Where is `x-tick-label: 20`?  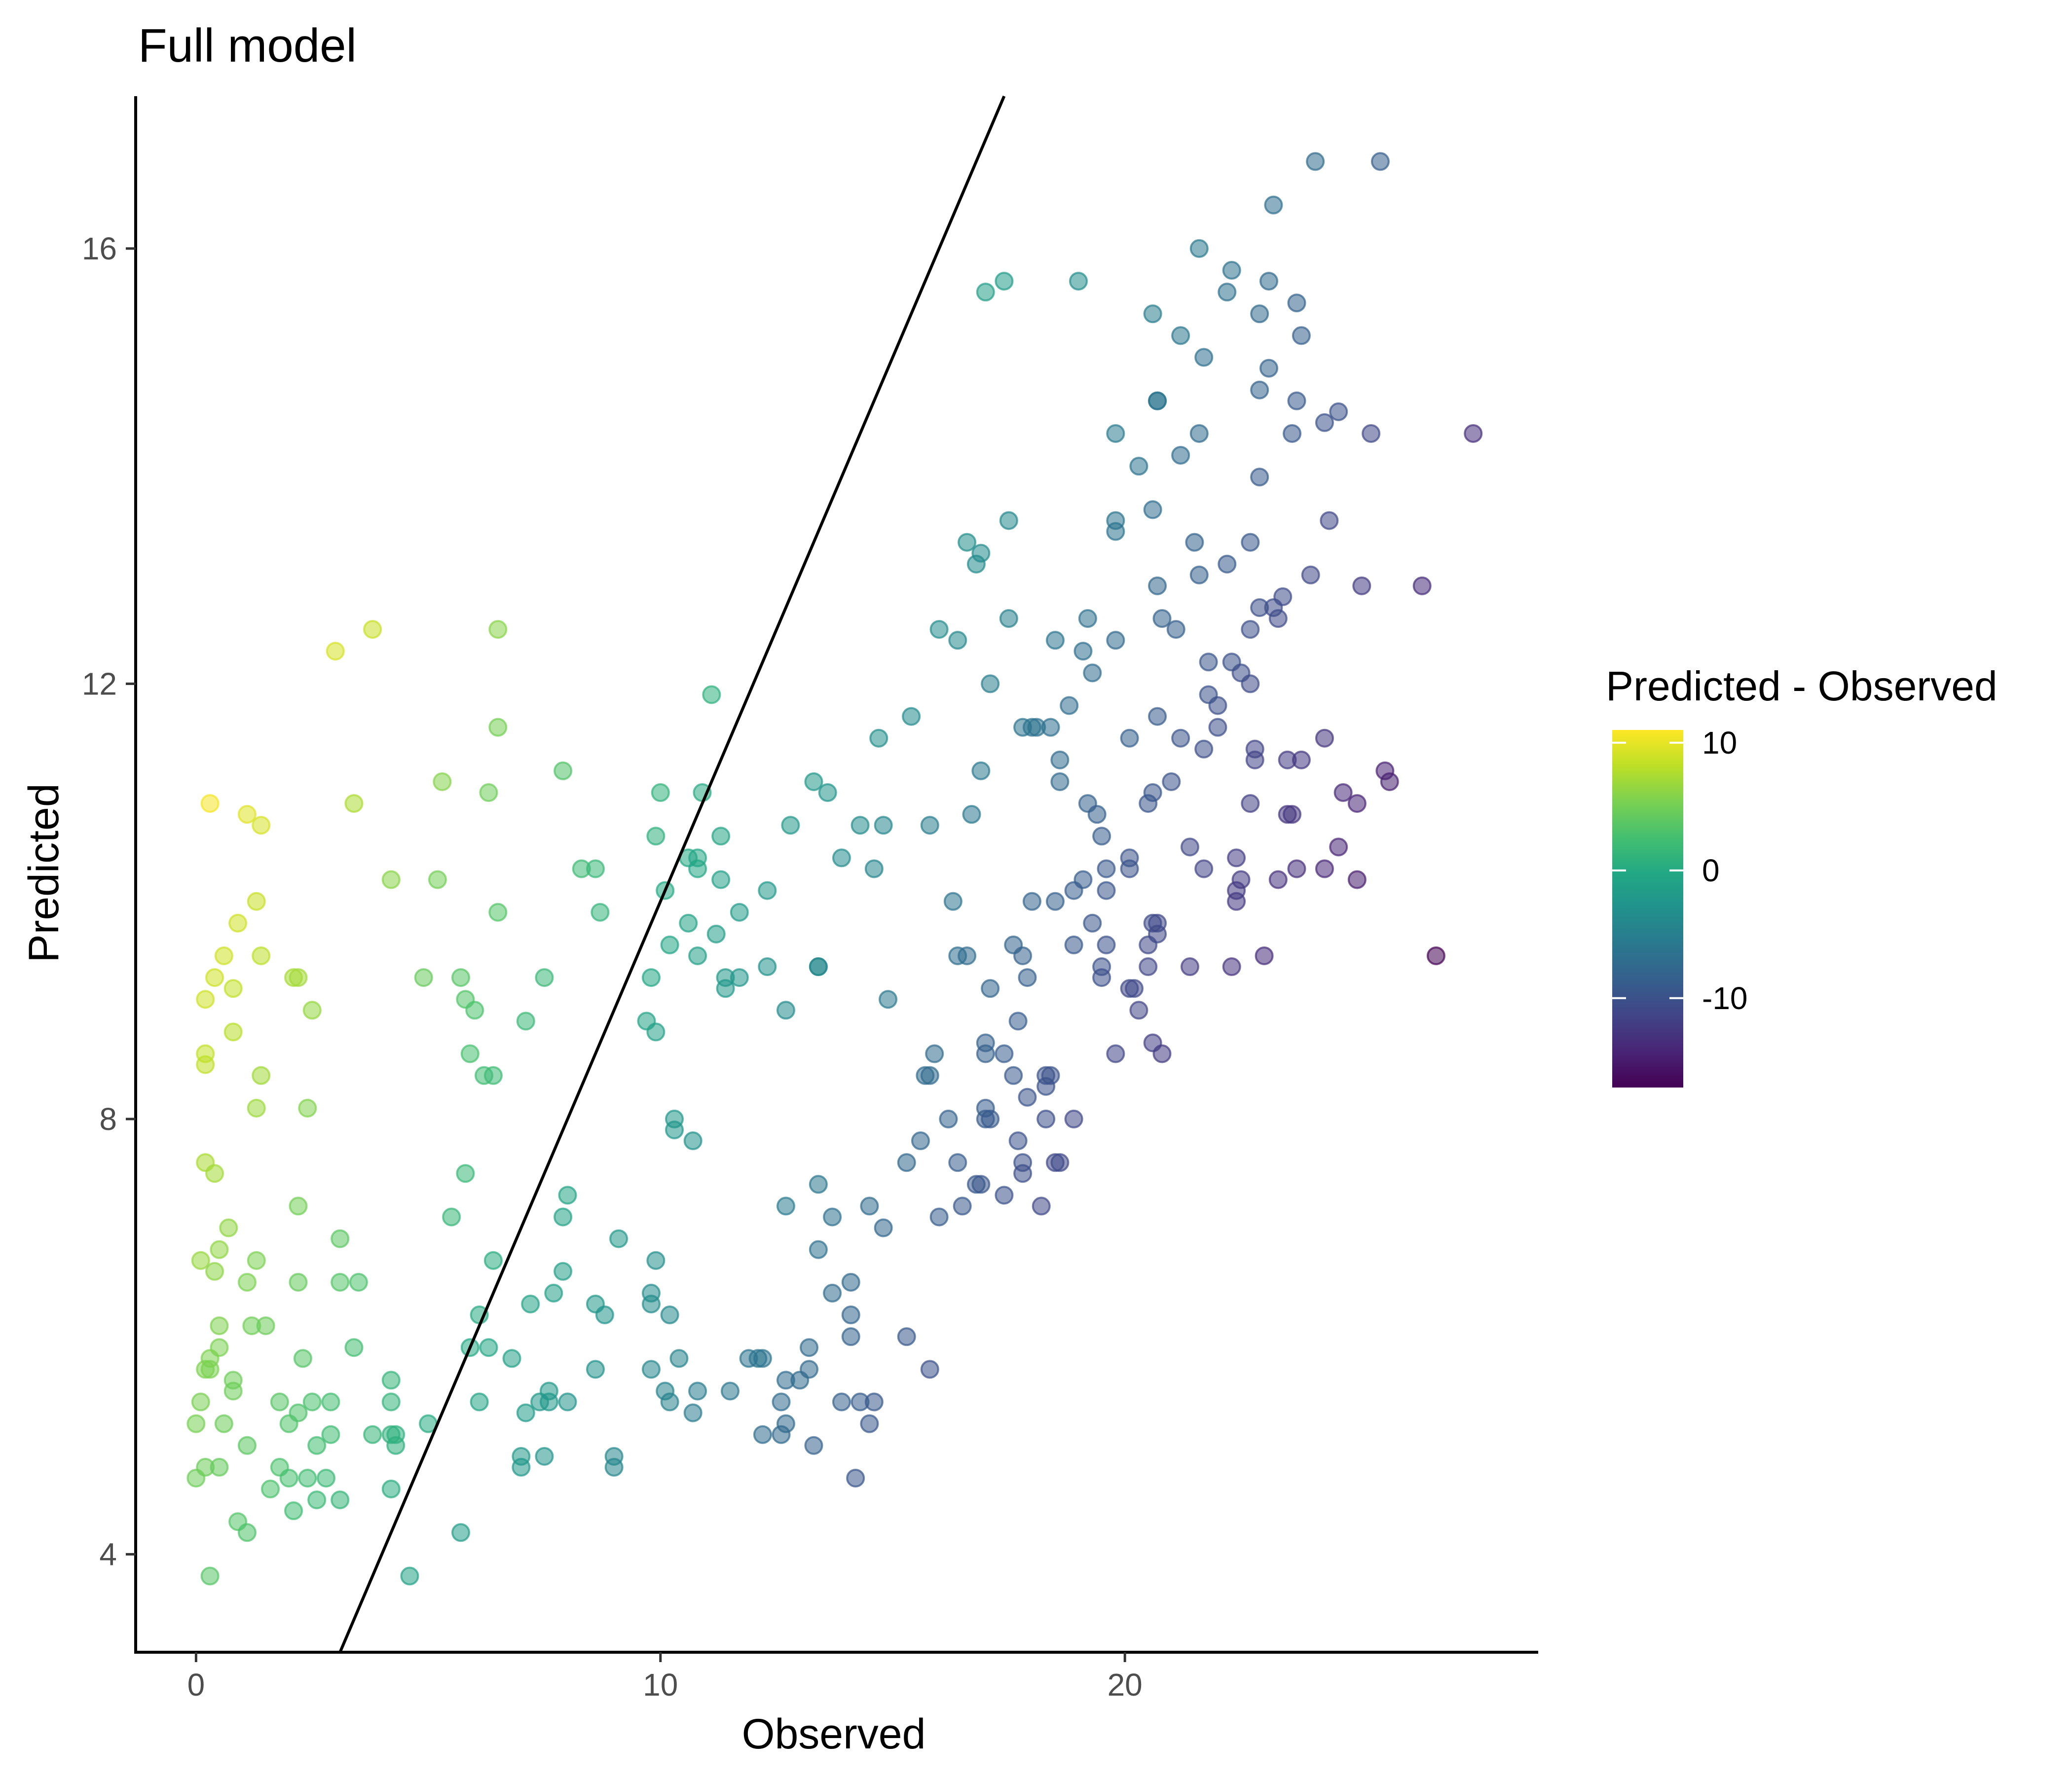 x-tick-label: 20 is located at coordinates (1126, 1685).